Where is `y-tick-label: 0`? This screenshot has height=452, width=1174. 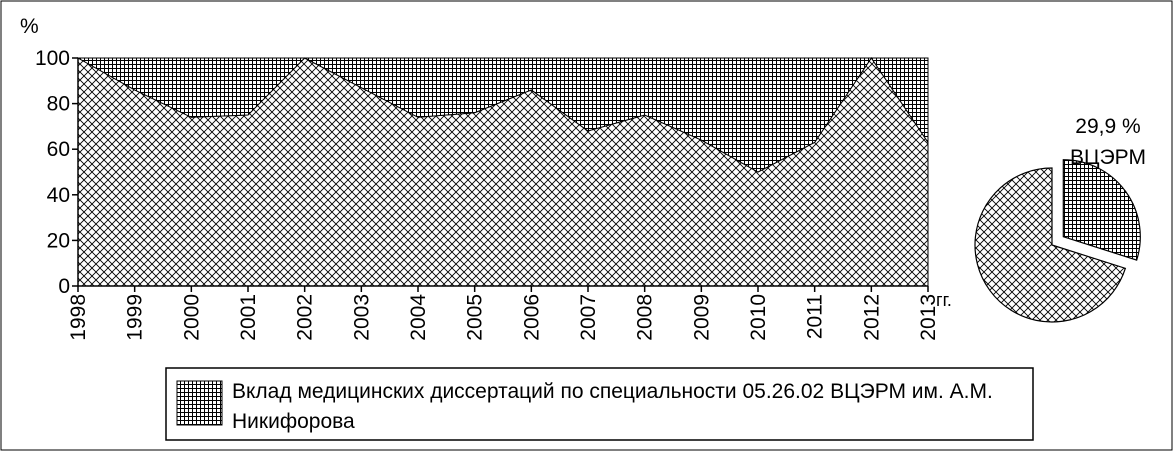
y-tick-label: 0 is located at coordinates (64, 286).